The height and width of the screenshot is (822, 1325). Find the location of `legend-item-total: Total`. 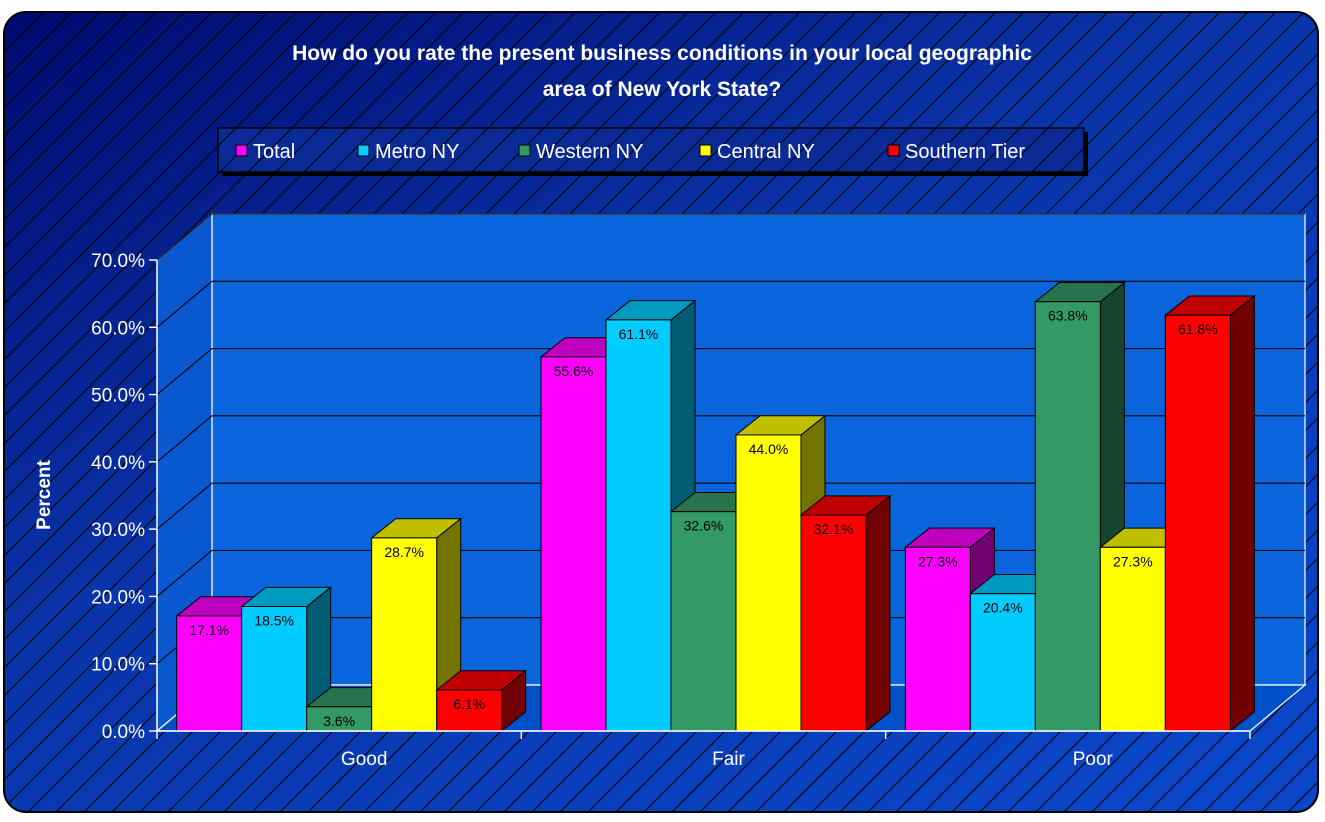

legend-item-total: Total is located at coordinates (265, 152).